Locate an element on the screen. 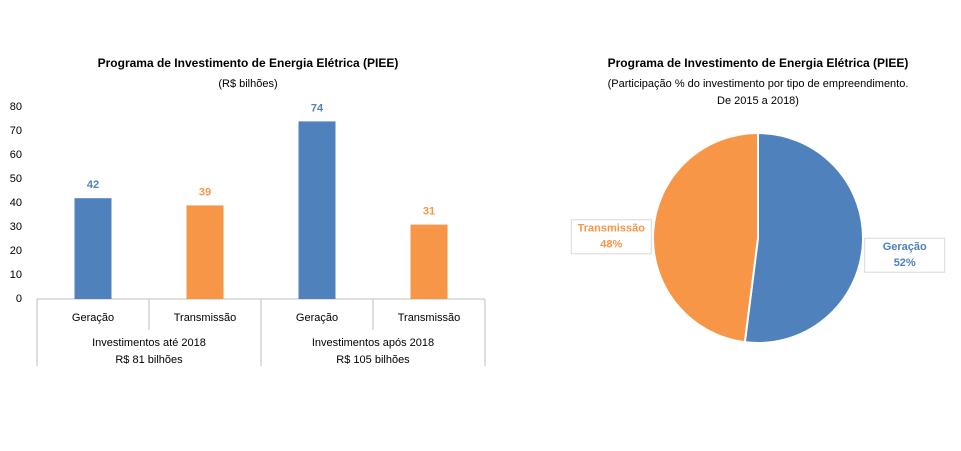  data-label: 39 is located at coordinates (205, 192).